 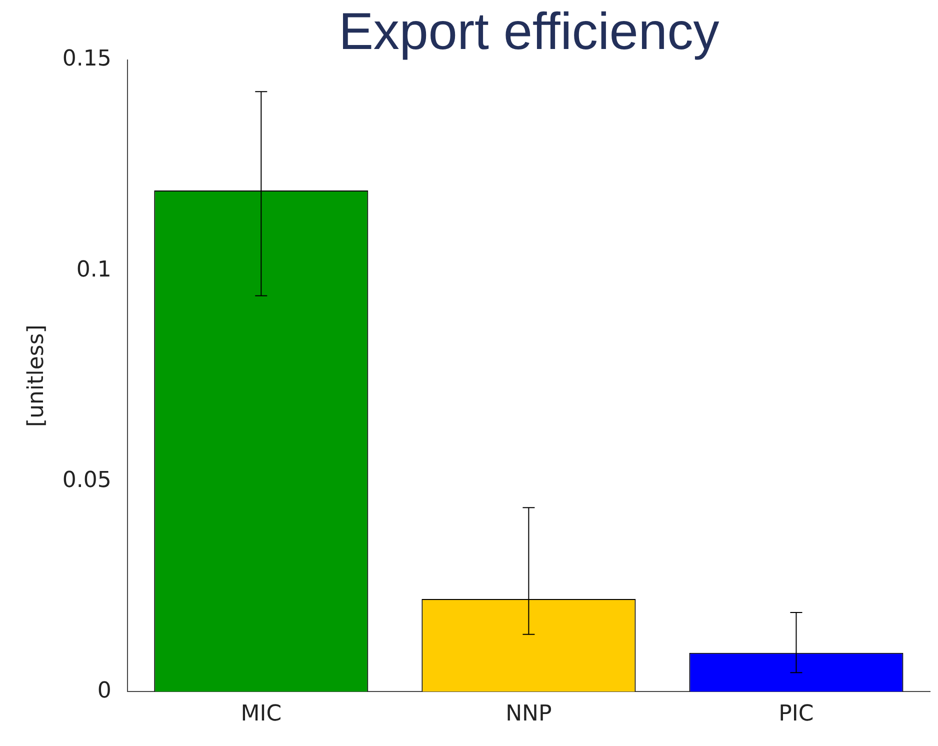 I want to click on x-tick-label: MIC, so click(x=261, y=714).